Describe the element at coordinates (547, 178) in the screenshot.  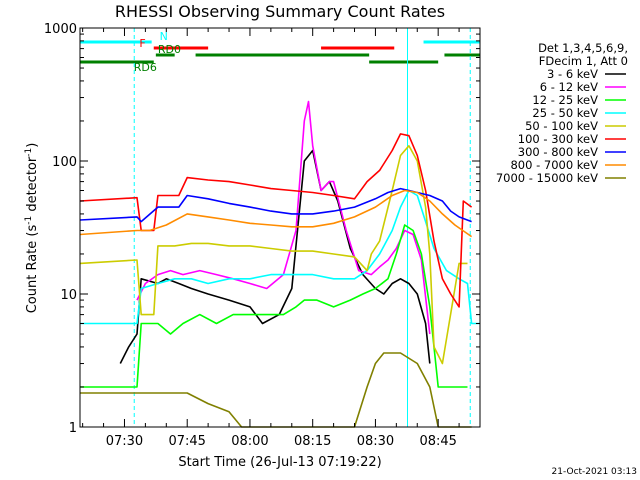
I see `legend-label-7000-15000-kev: 7000 - 15000 keV` at that location.